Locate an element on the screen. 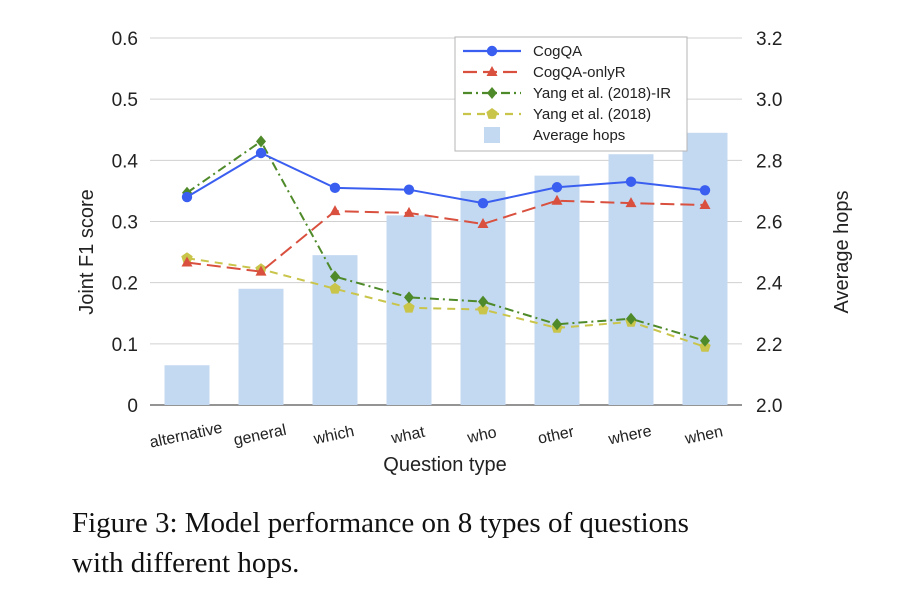  series-cogqa is located at coordinates (446, 178).